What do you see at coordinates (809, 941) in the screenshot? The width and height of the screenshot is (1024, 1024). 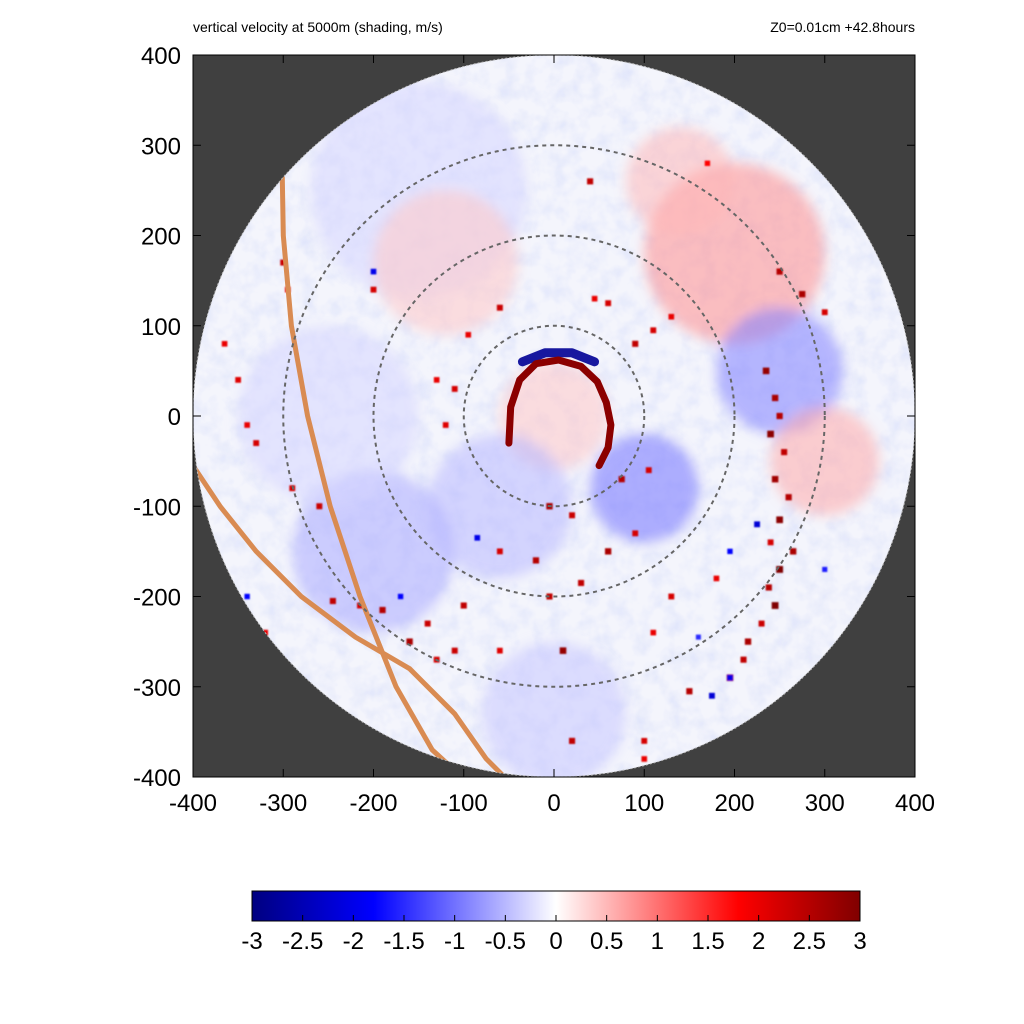 I see `colorbar-tick-label: 2.5` at bounding box center [809, 941].